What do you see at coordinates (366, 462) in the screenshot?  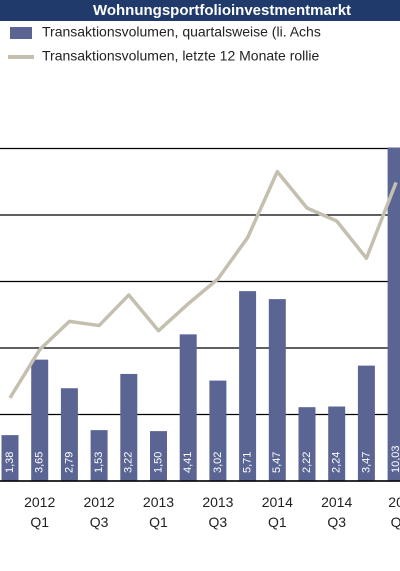 I see `value-label: 3,47` at bounding box center [366, 462].